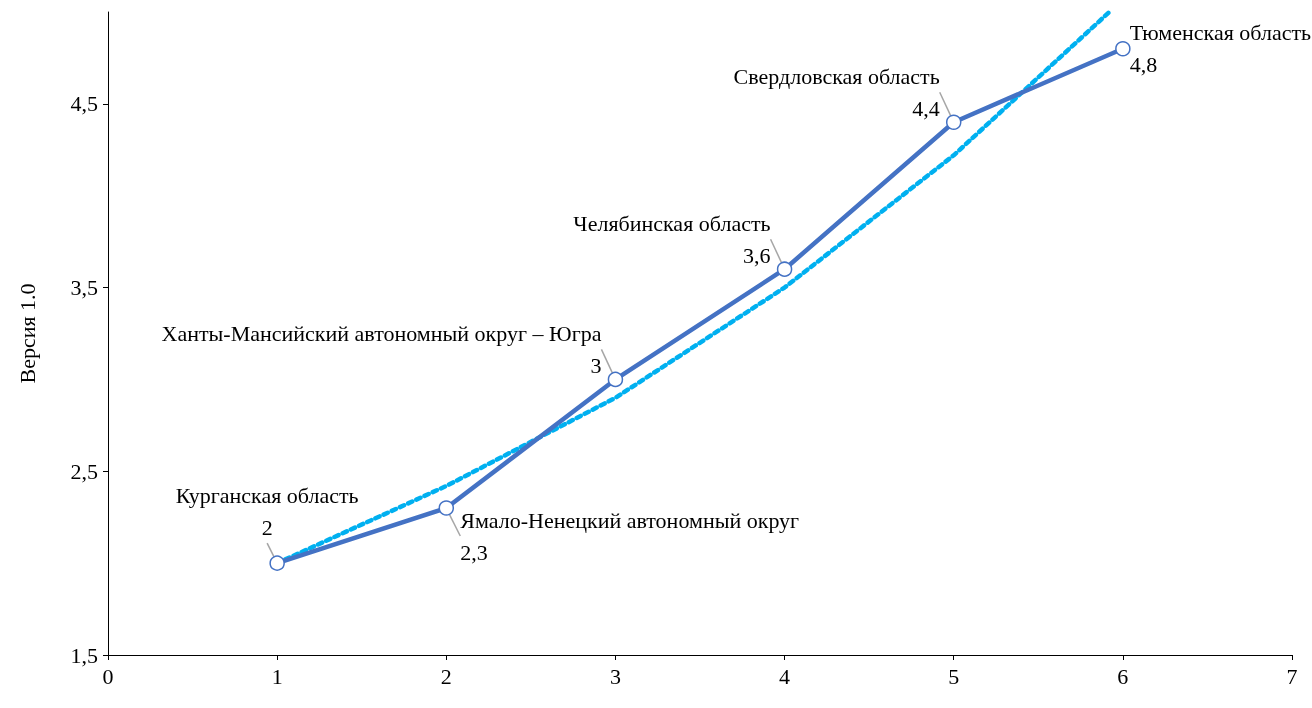 This screenshot has height=708, width=1312. What do you see at coordinates (1123, 676) in the screenshot?
I see `x-tick-label: 6` at bounding box center [1123, 676].